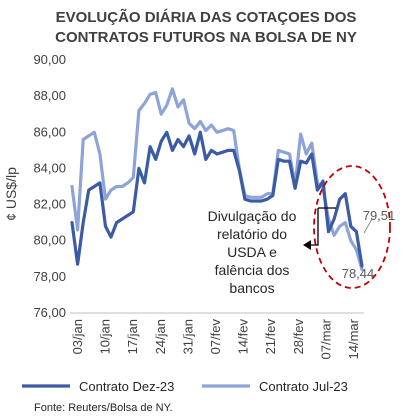 The height and width of the screenshot is (418, 413). What do you see at coordinates (49, 167) in the screenshot?
I see `y-tick-label: 84,00` at bounding box center [49, 167].